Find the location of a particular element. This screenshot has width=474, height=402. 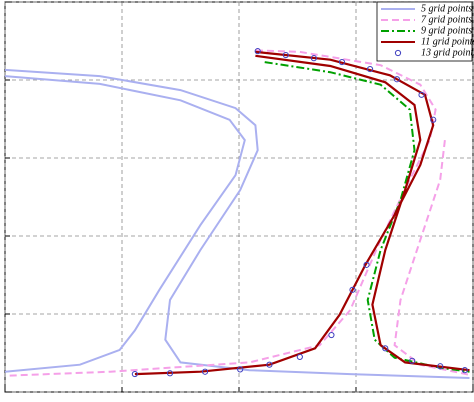

legend-label: 7 grid points is located at coordinates (446, 19).